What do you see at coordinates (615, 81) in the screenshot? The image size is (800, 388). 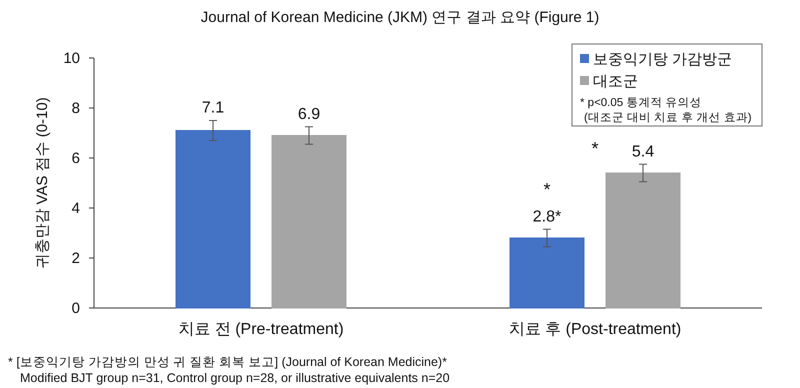 I see `legend-label: 대조군` at bounding box center [615, 81].